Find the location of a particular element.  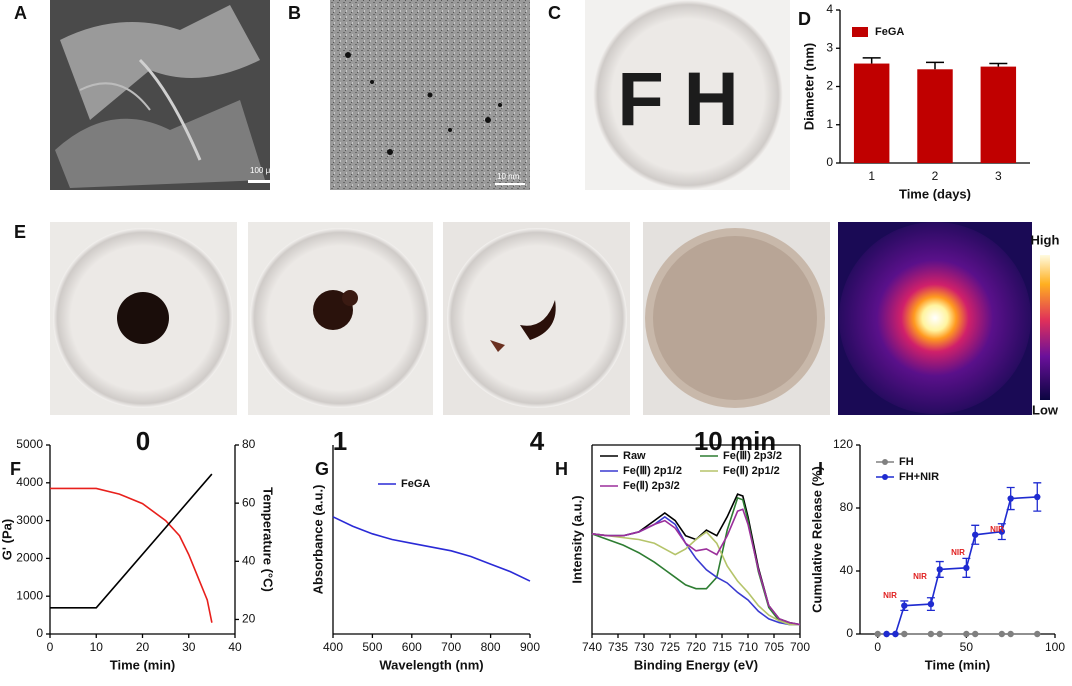

x-tick-label: 500 is located at coordinates (372, 647).